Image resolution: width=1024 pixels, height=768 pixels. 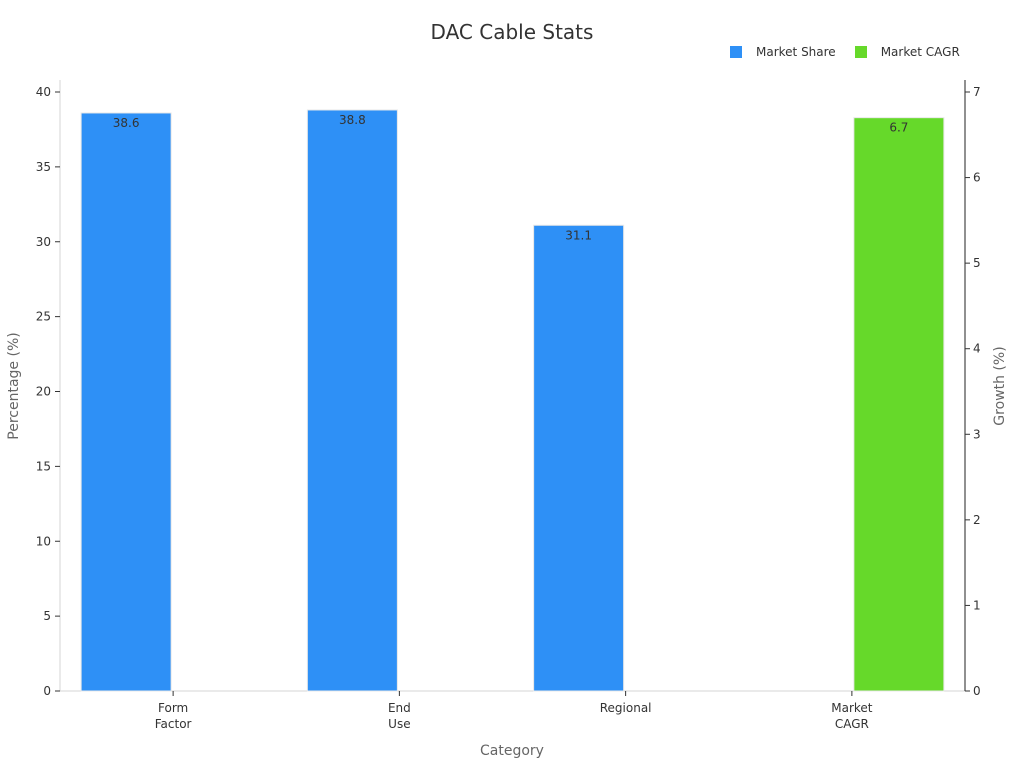 I want to click on x-tick-label: Regional, so click(x=626, y=708).